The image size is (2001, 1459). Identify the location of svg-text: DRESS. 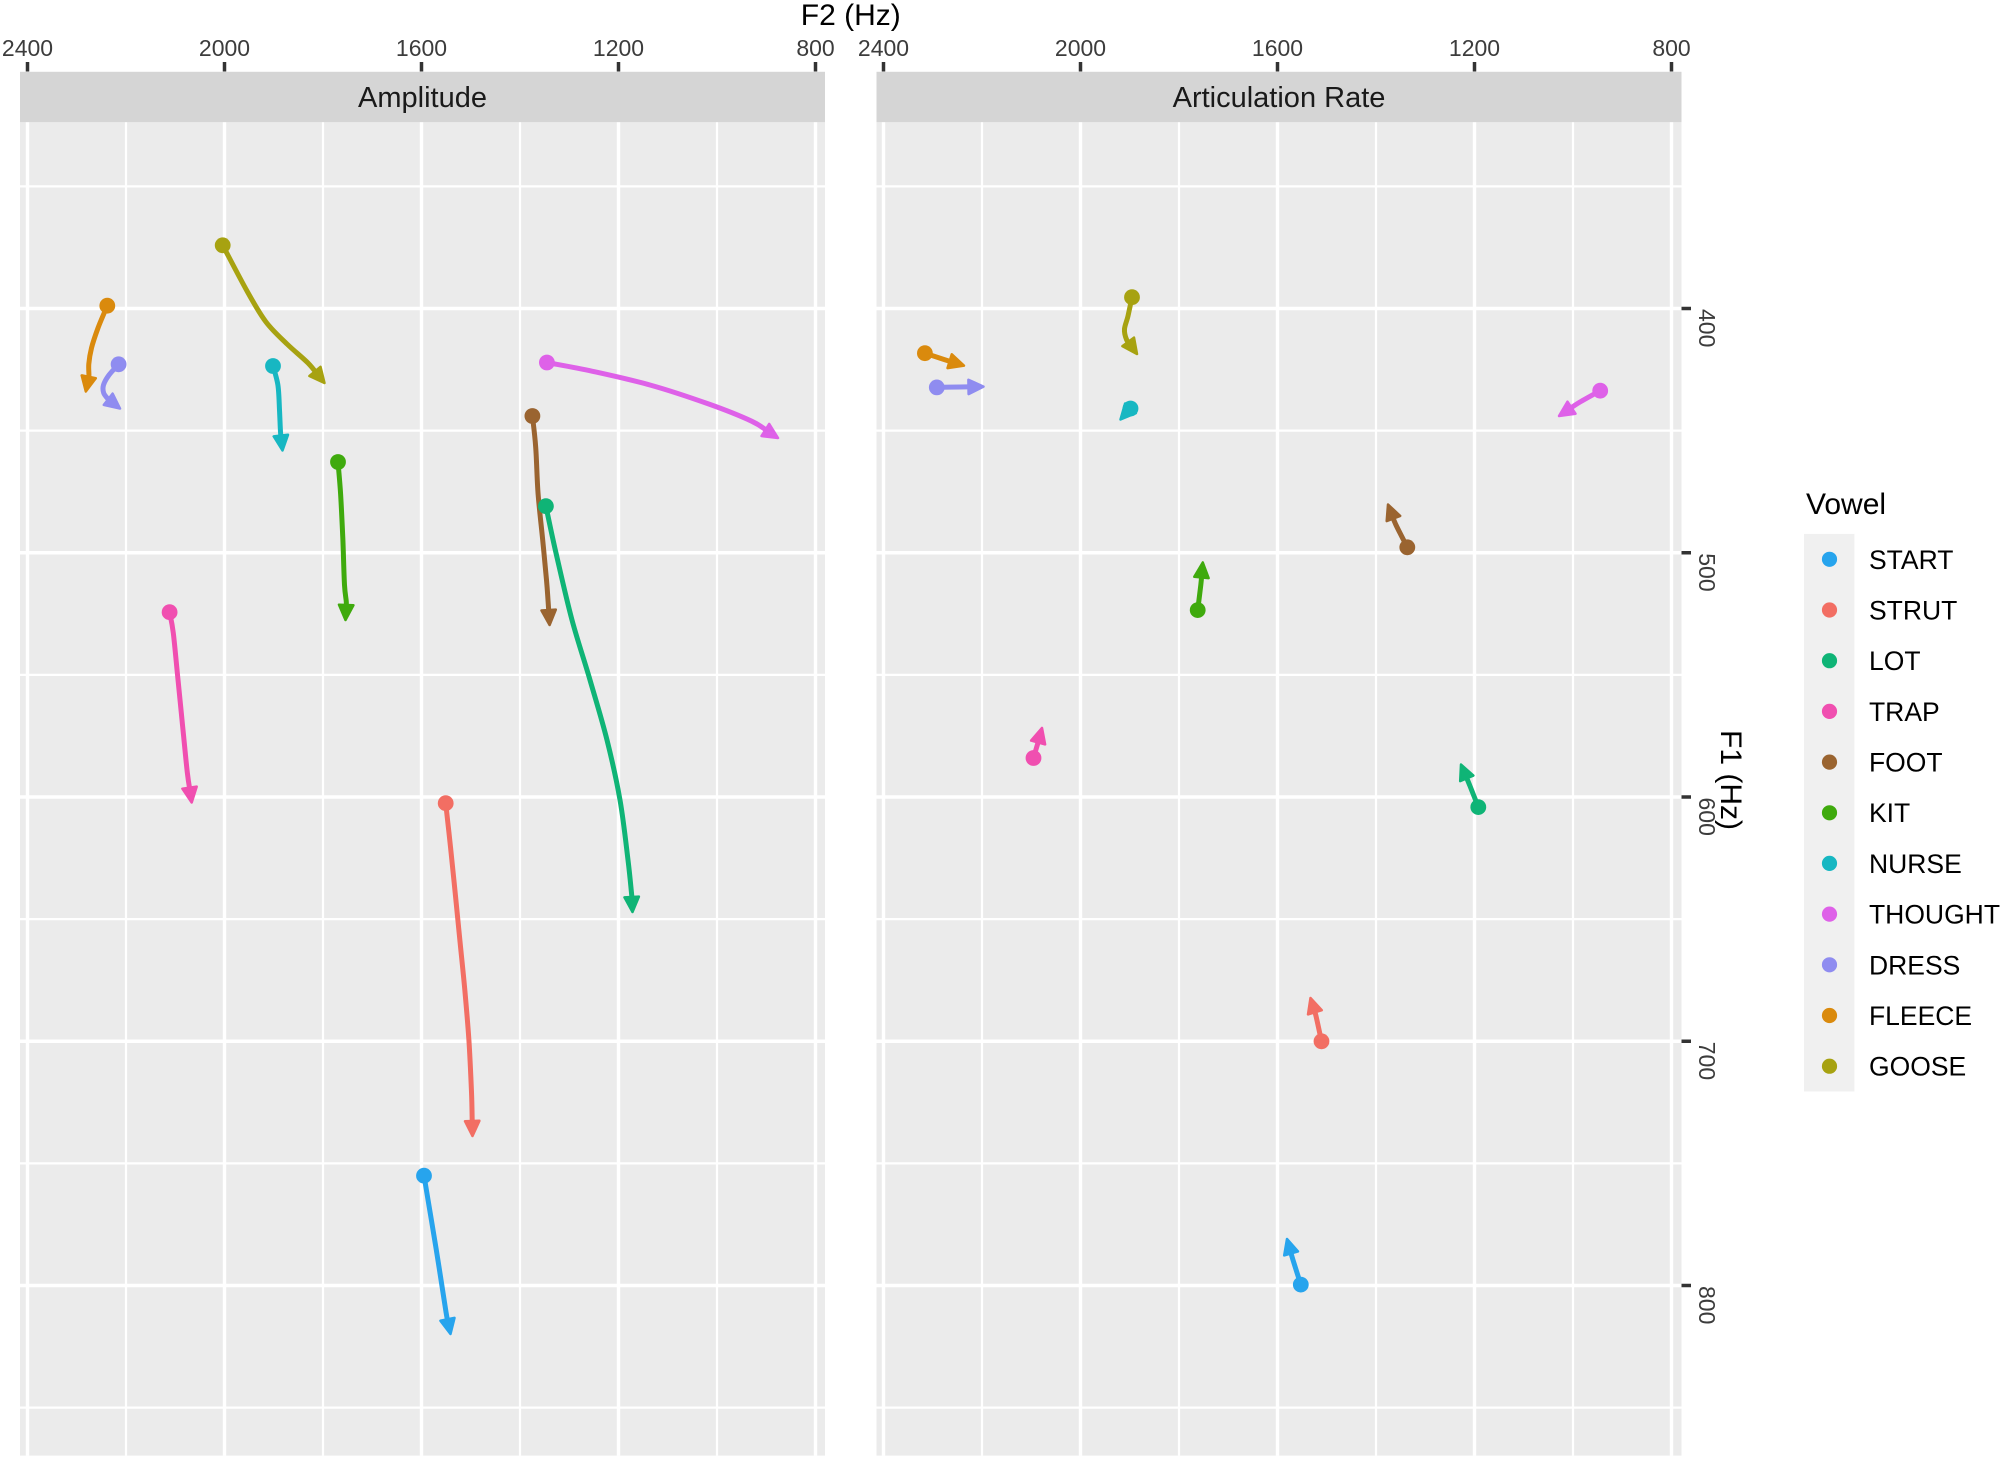
(1914, 965).